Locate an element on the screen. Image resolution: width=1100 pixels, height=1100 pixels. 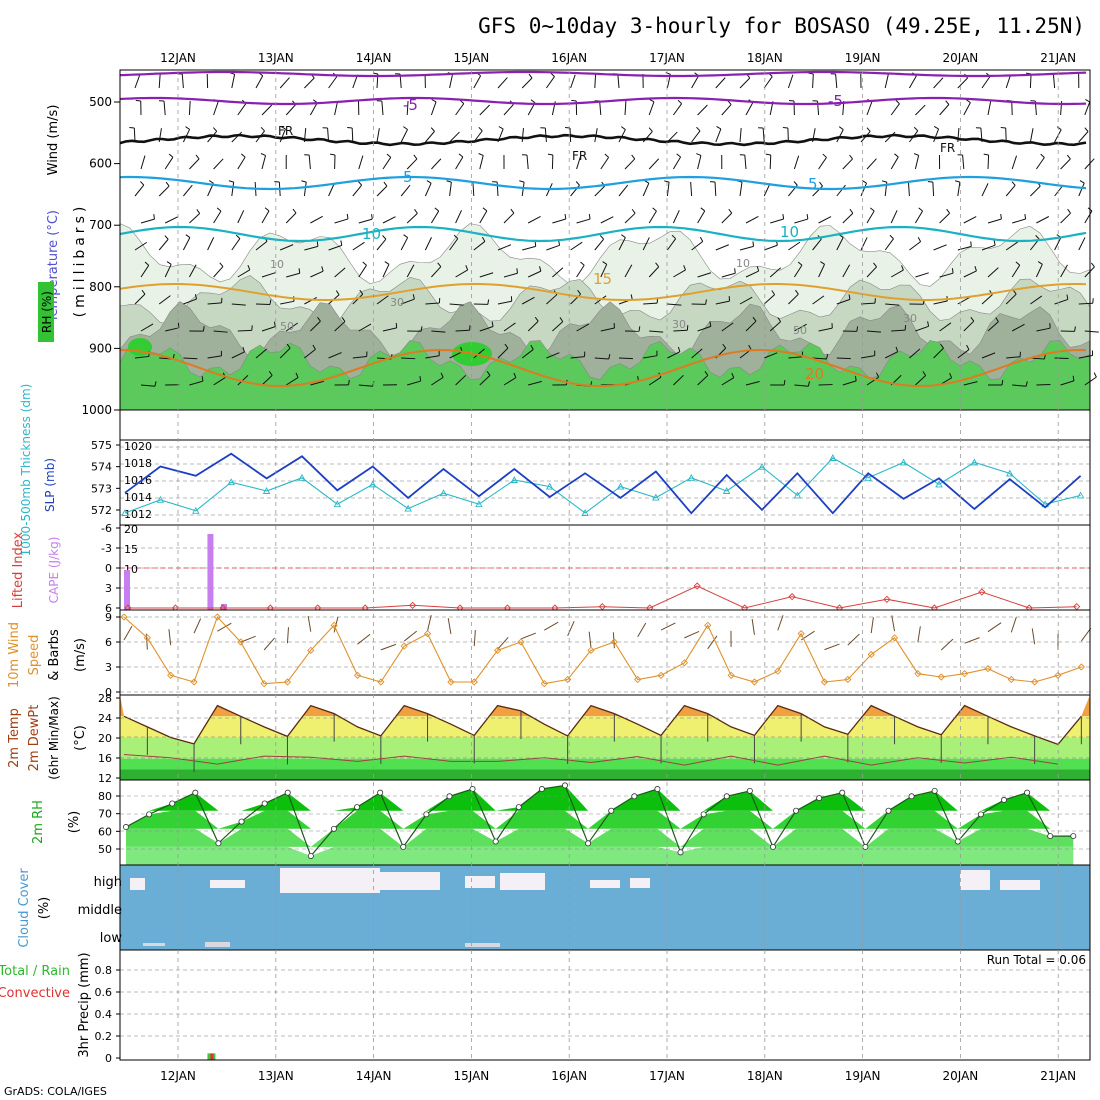
rh2m-fill is located at coordinates (600, 855).